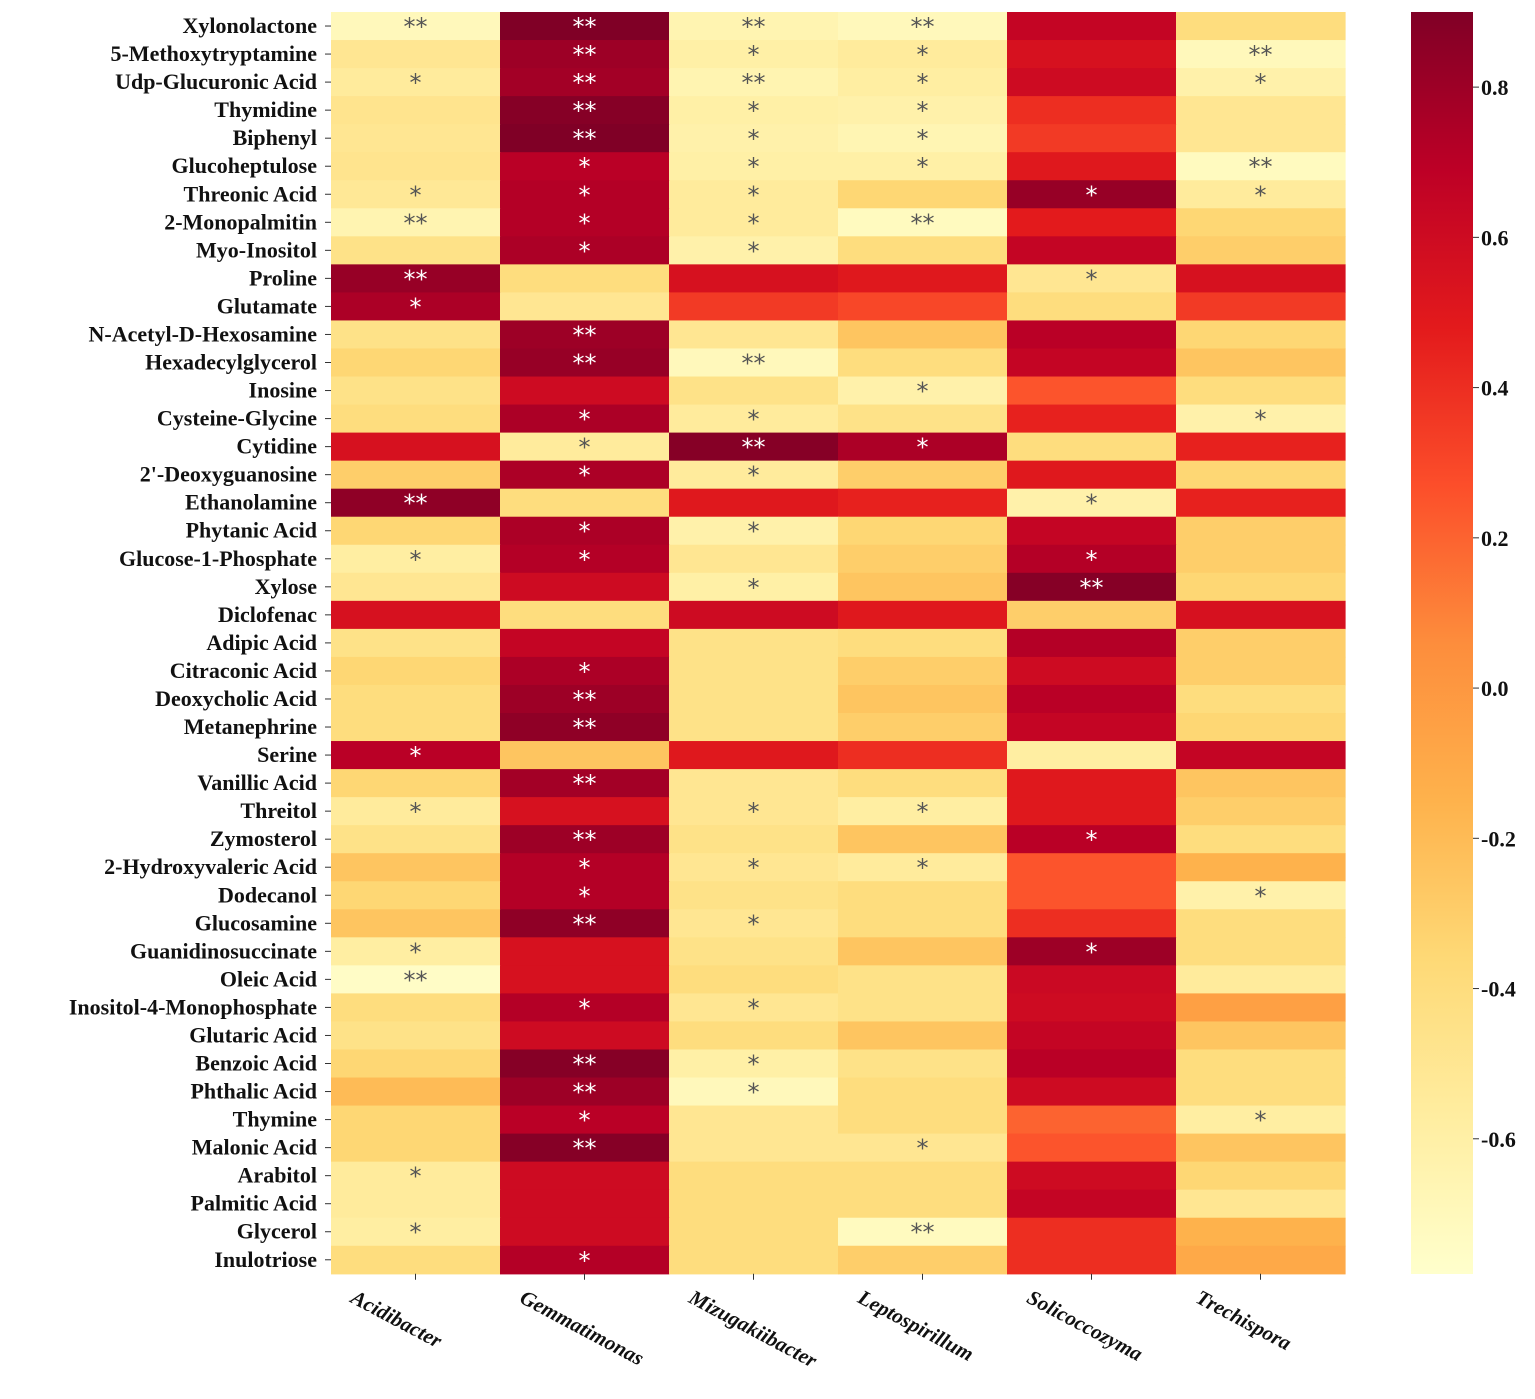  Describe the element at coordinates (203, 333) in the screenshot. I see `row-label: N-Acetyl-D-Hexosamine` at that location.